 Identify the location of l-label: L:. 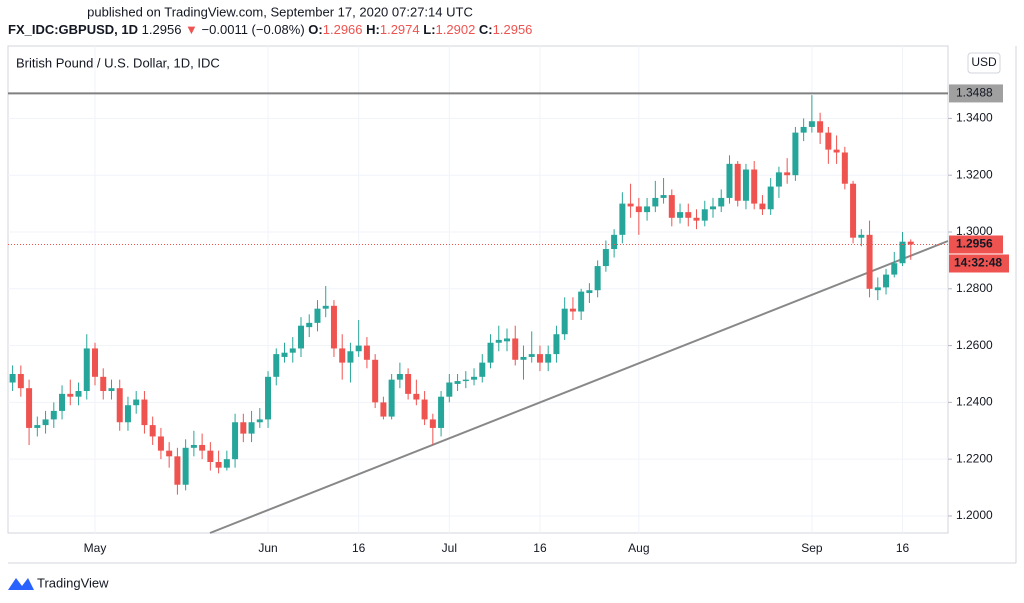
(429, 29).